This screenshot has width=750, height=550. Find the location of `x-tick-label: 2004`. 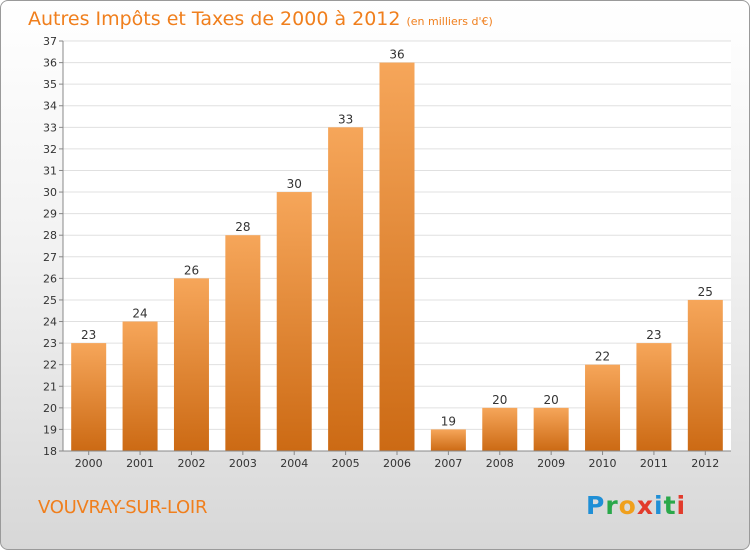

x-tick-label: 2004 is located at coordinates (294, 463).